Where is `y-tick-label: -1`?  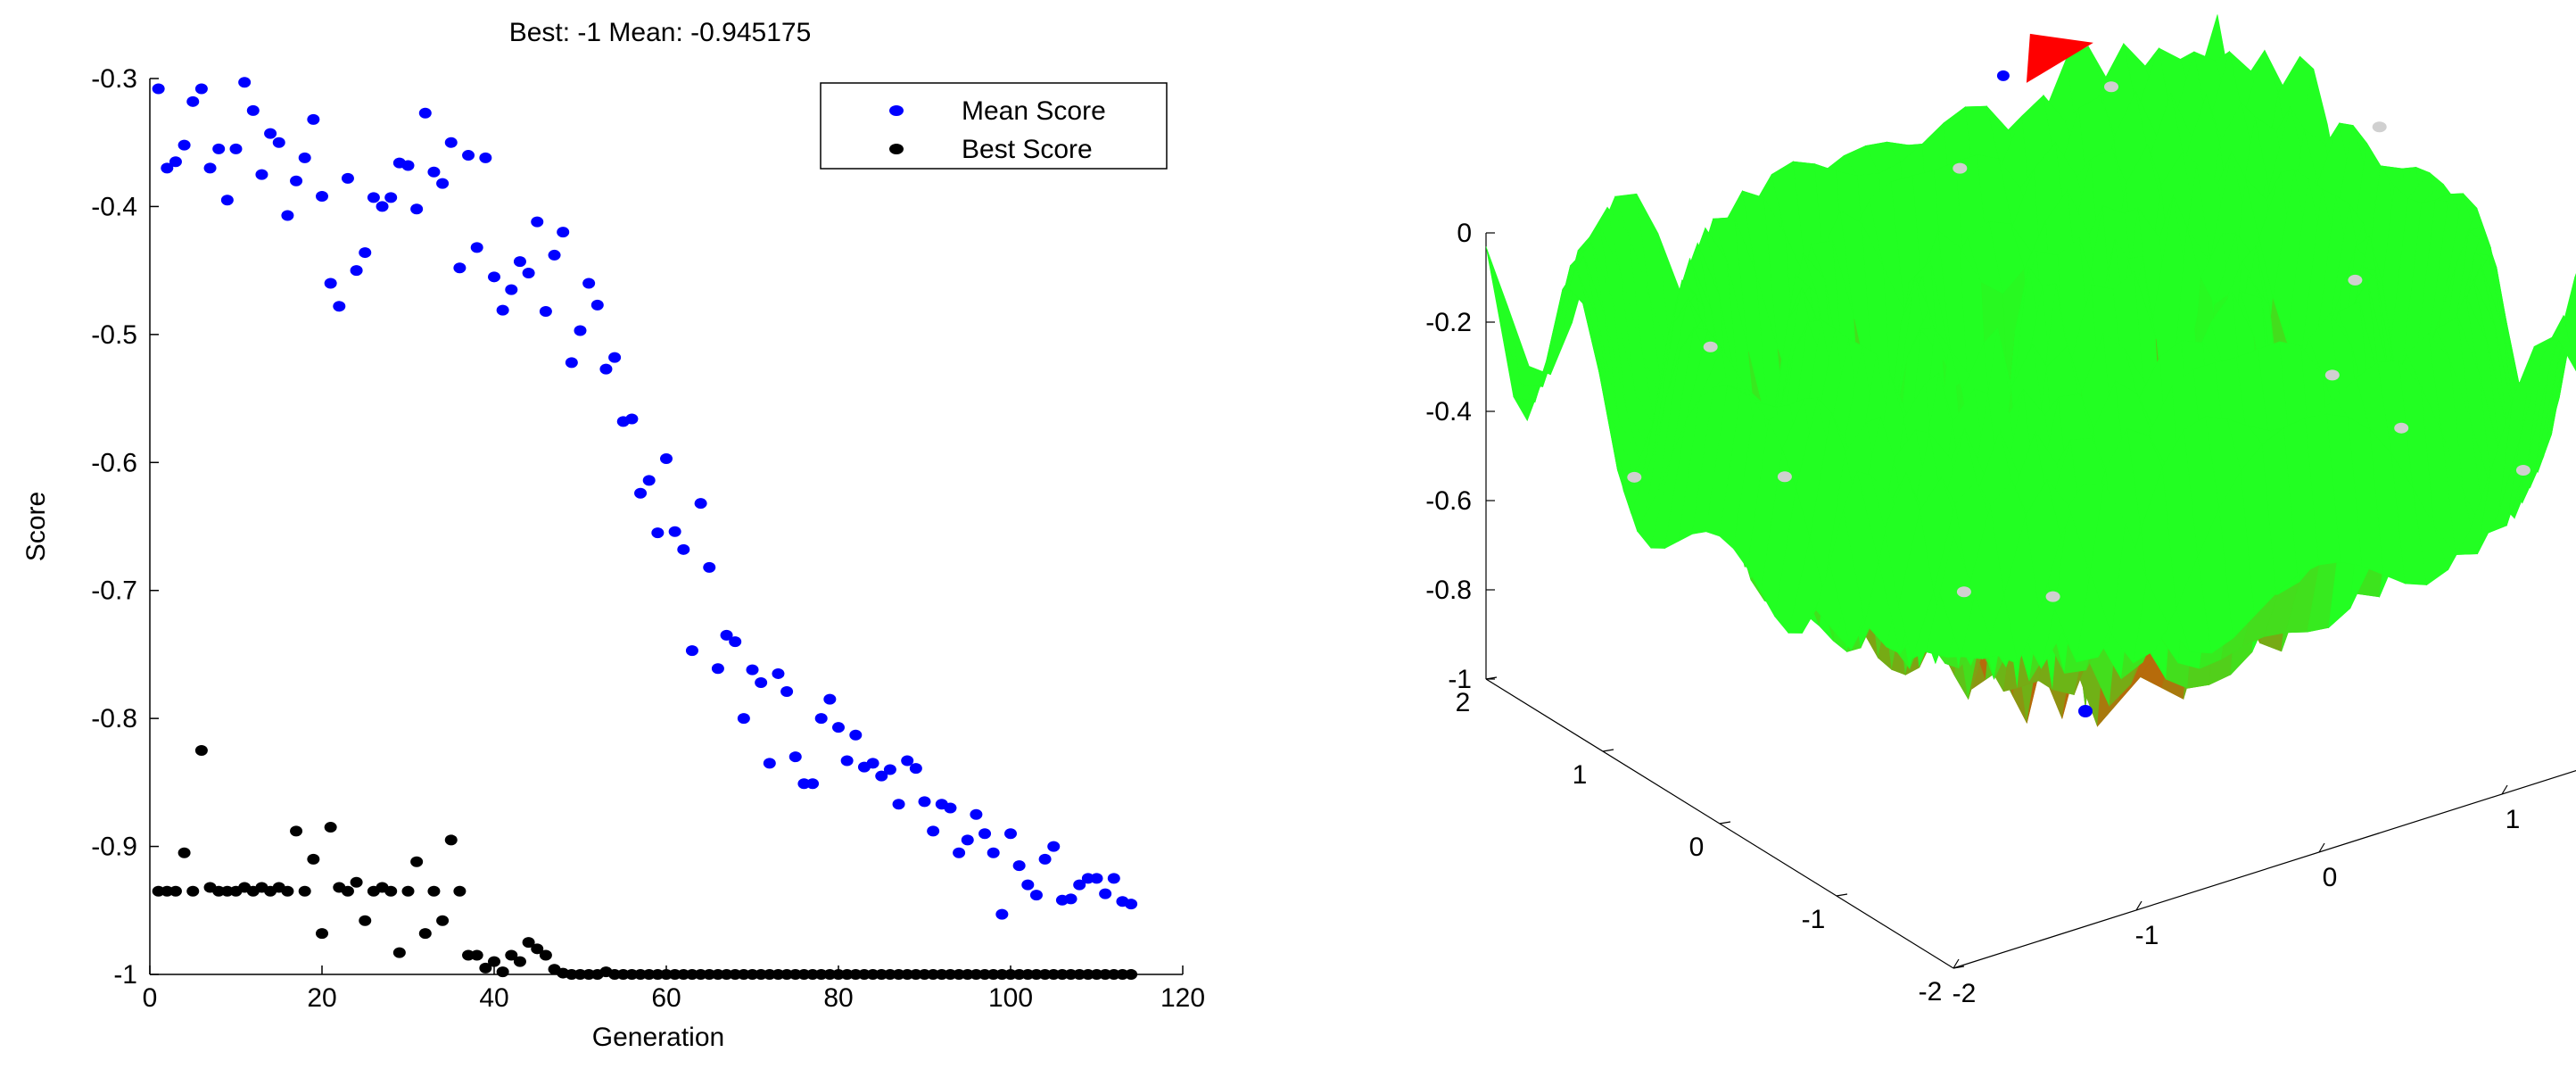 y-tick-label: -1 is located at coordinates (125, 975).